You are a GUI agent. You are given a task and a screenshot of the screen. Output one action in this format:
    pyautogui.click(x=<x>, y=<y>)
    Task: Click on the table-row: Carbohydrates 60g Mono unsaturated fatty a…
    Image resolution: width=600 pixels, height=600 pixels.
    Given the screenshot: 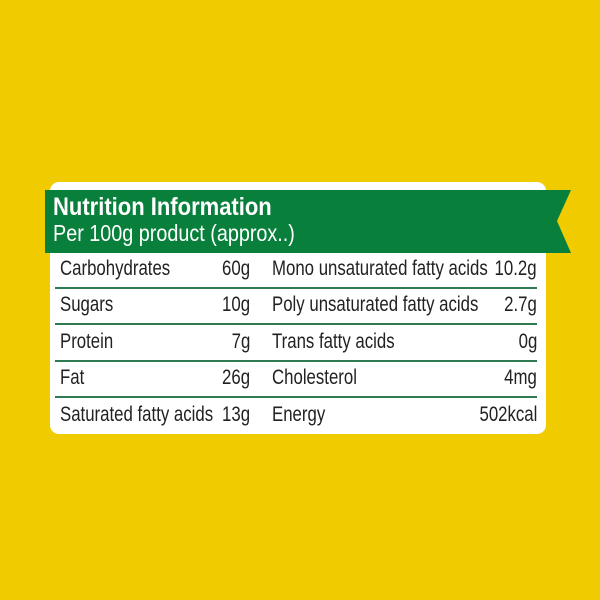 What is the action you would take?
    pyautogui.click(x=296, y=270)
    